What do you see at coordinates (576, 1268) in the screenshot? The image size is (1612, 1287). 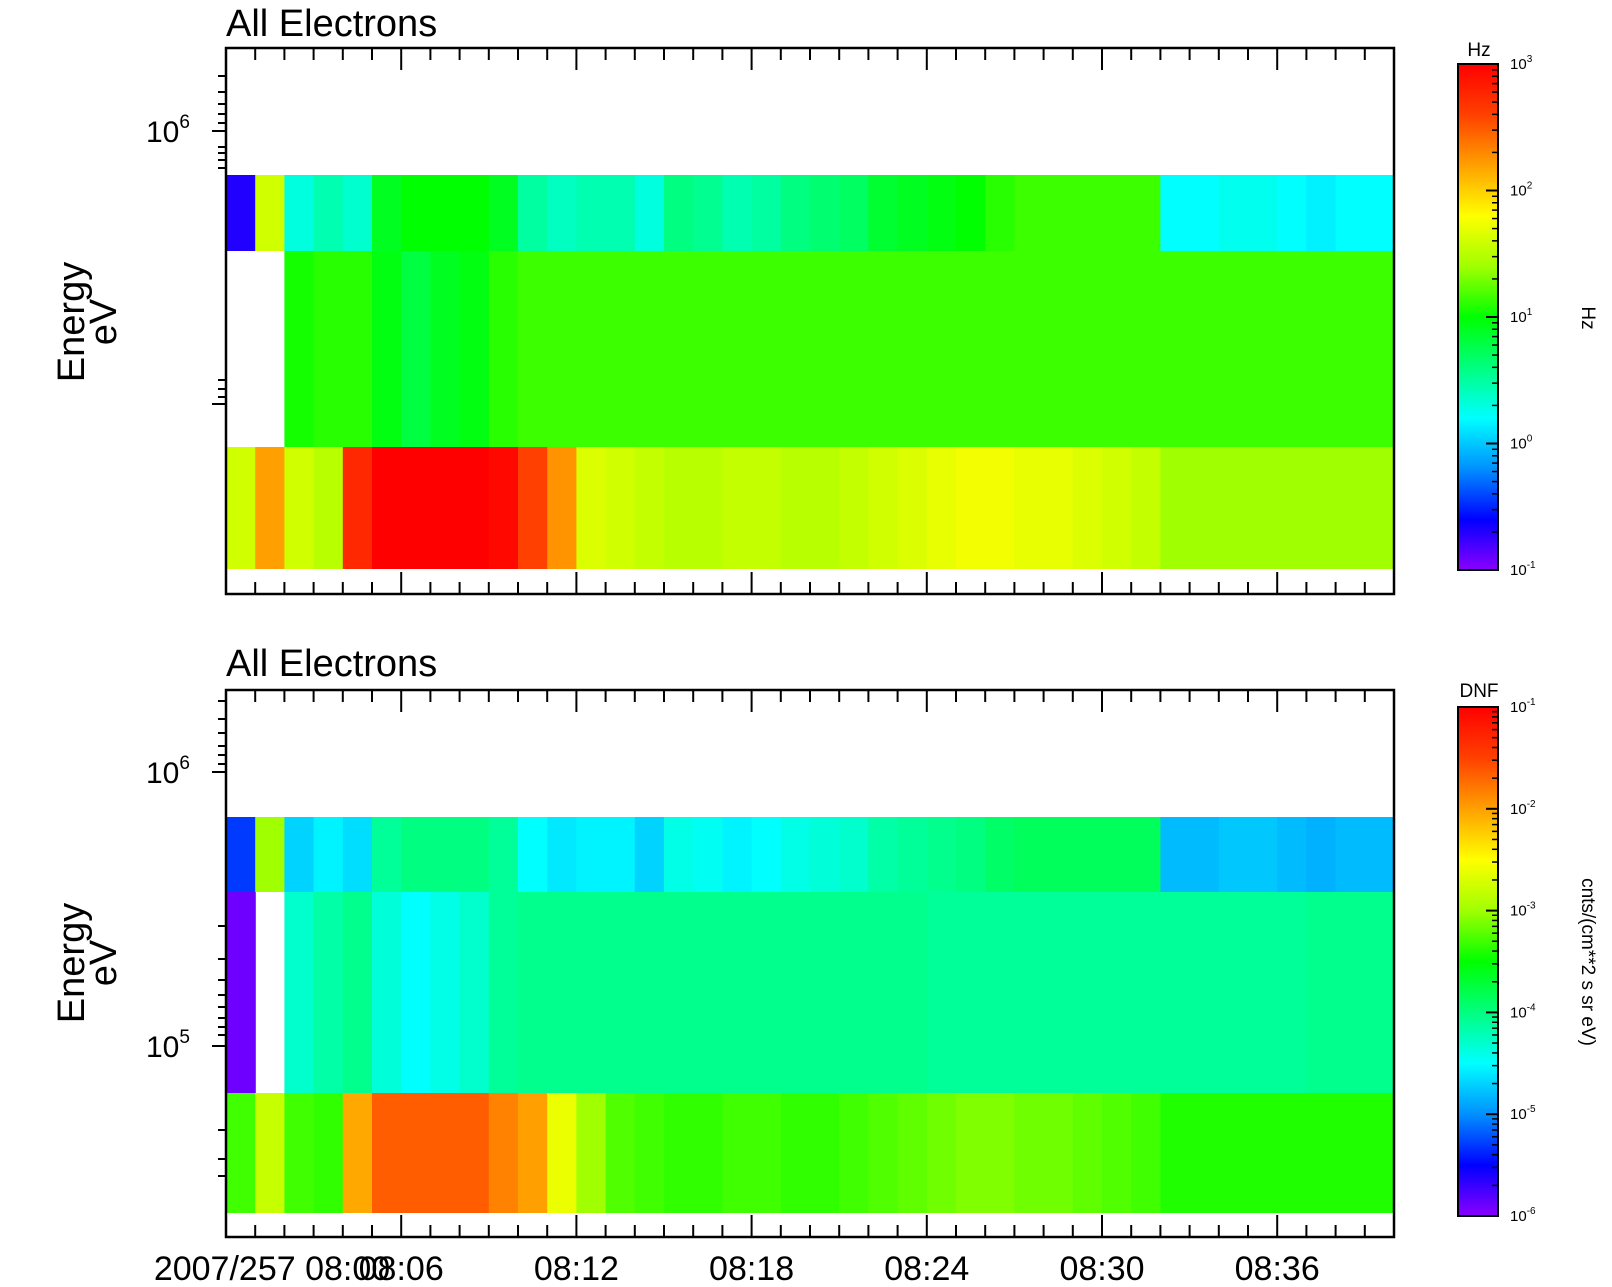 I see `x-tick-label: 08:12` at bounding box center [576, 1268].